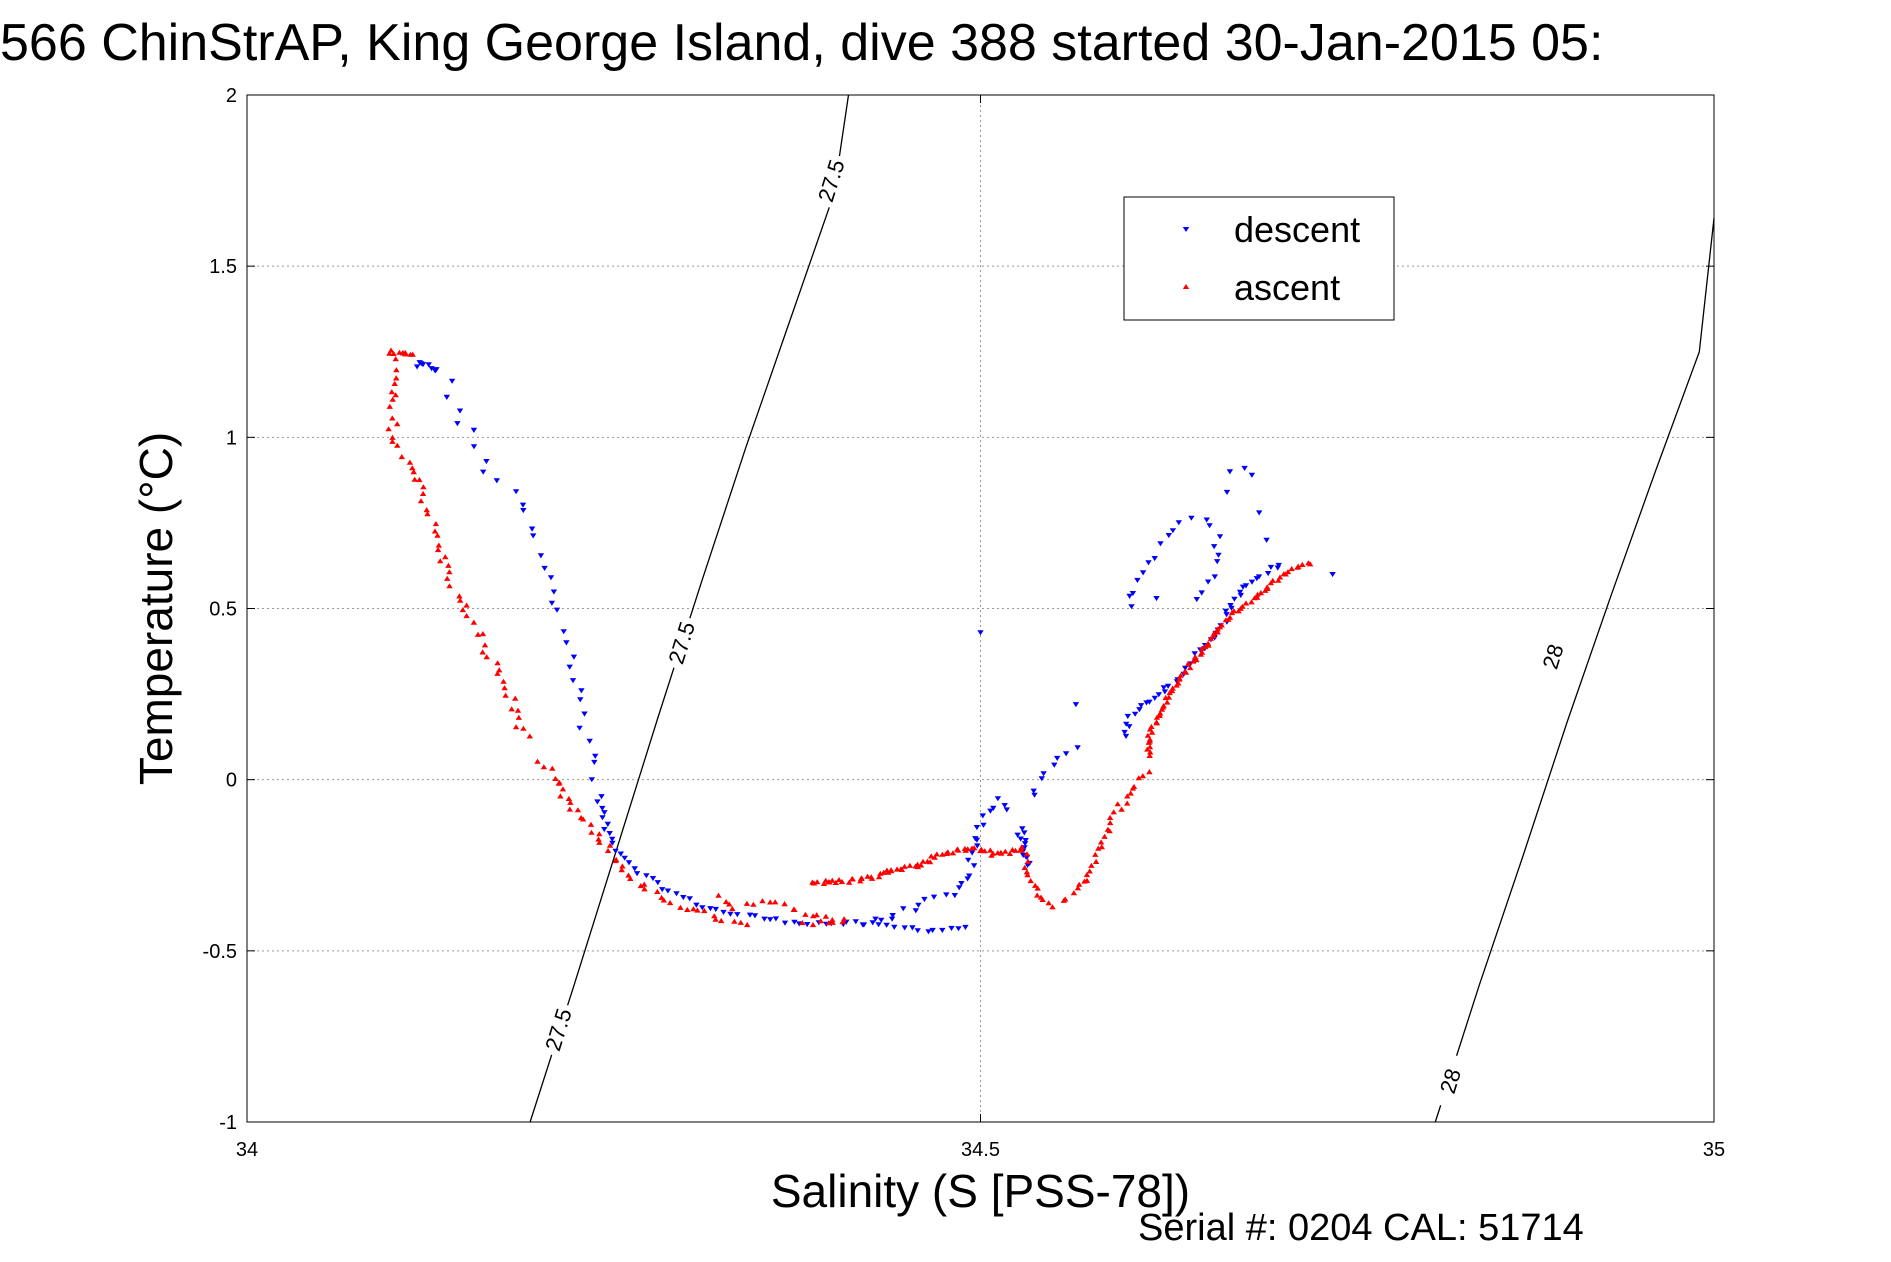  Describe the element at coordinates (231, 438) in the screenshot. I see `y-tick-label: 1` at that location.